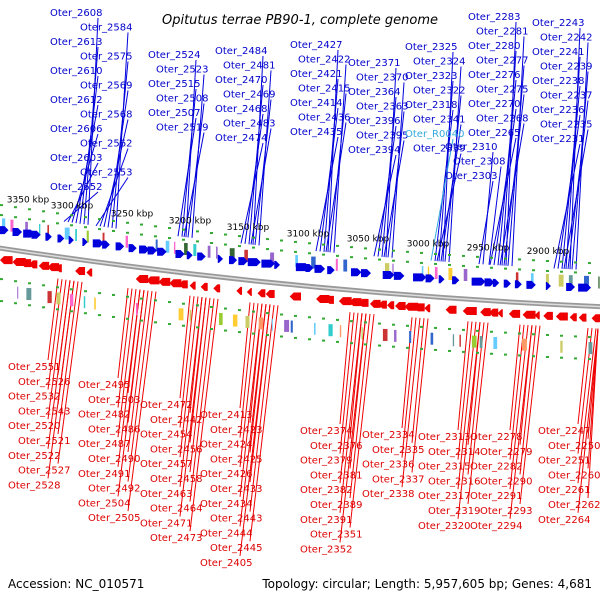  What do you see at coordinates (182, 99) in the screenshot?
I see `forward-gene-label: Oter_2508` at bounding box center [182, 99].